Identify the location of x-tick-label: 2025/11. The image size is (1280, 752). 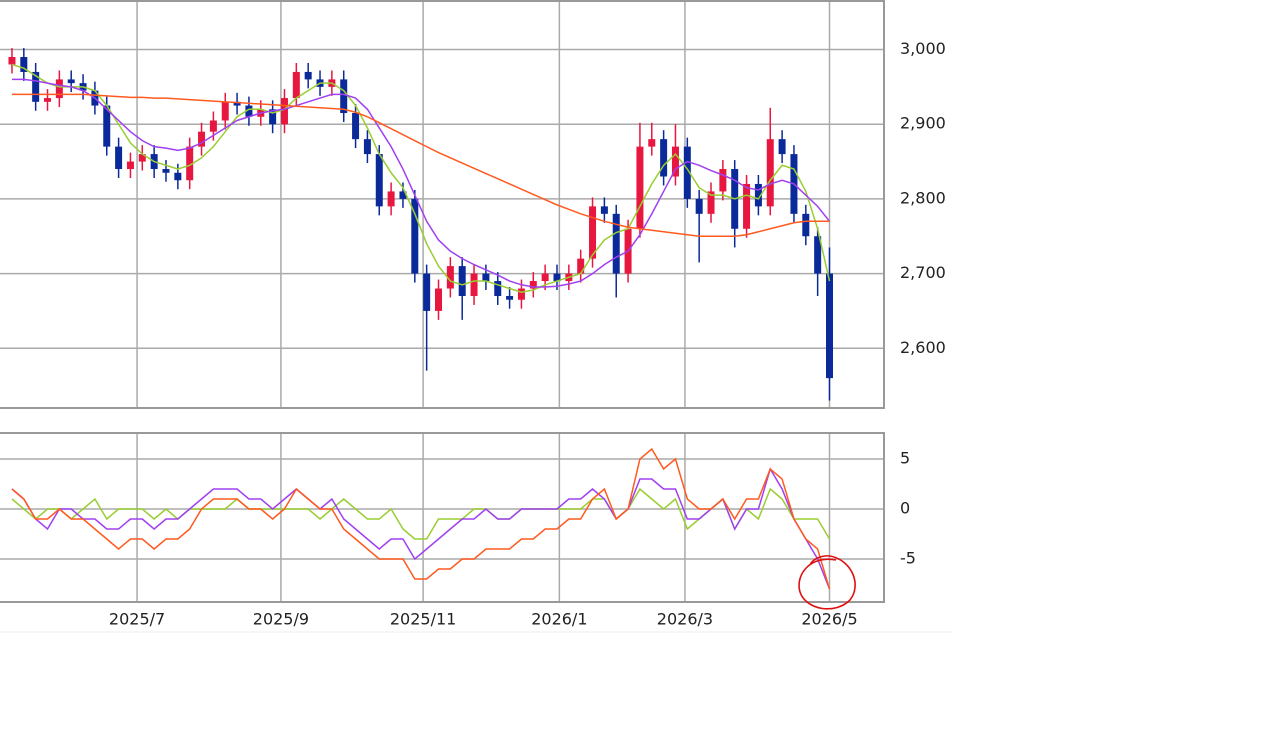
(423, 619).